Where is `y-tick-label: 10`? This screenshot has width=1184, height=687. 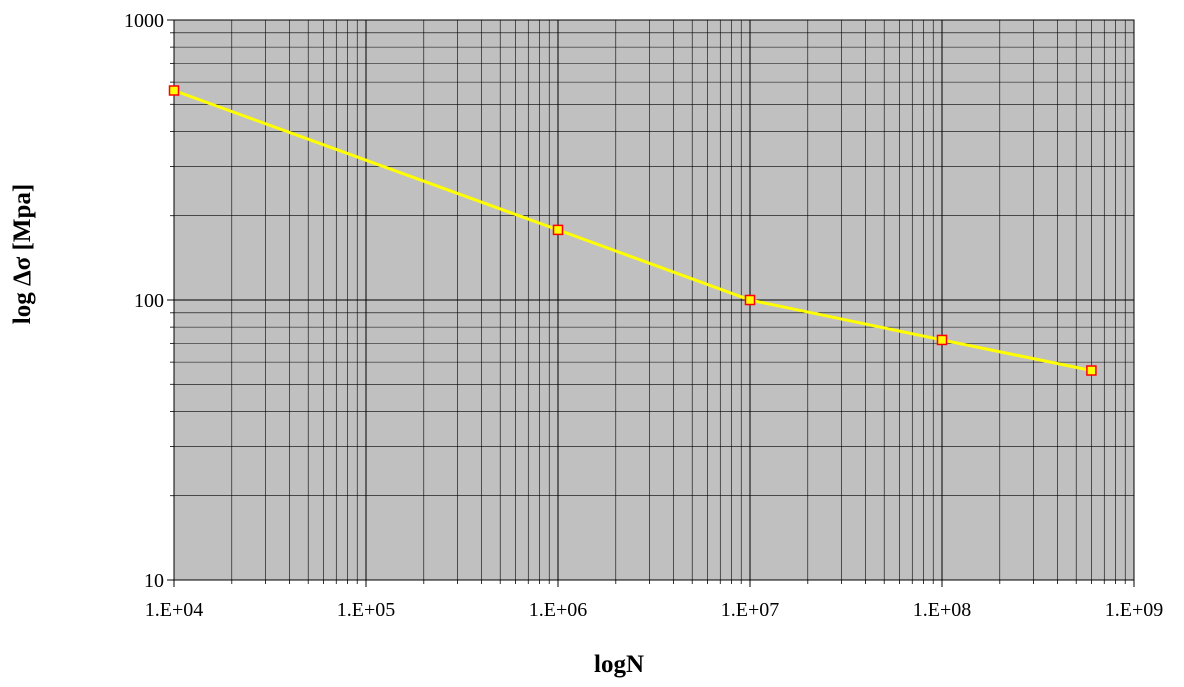 y-tick-label: 10 is located at coordinates (154, 581).